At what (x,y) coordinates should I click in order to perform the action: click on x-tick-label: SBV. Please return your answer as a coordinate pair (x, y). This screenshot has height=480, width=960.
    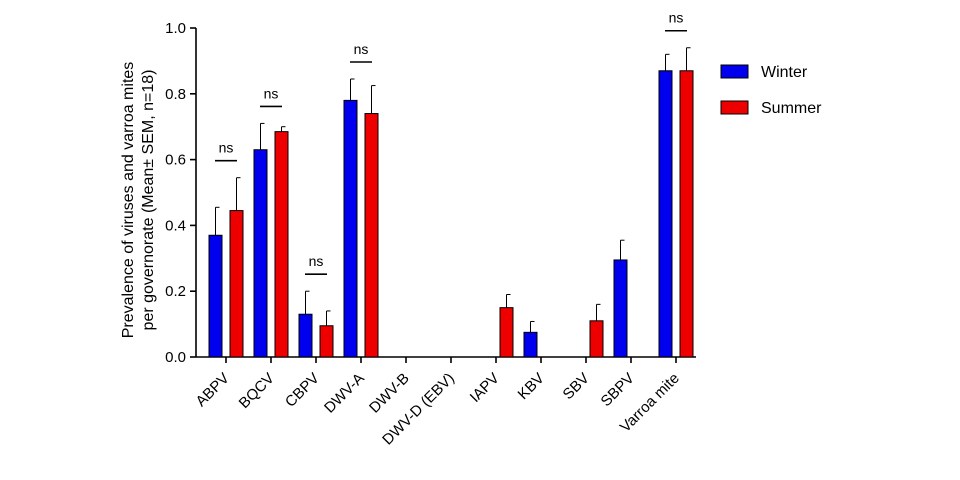
    Looking at the image, I should click on (576, 386).